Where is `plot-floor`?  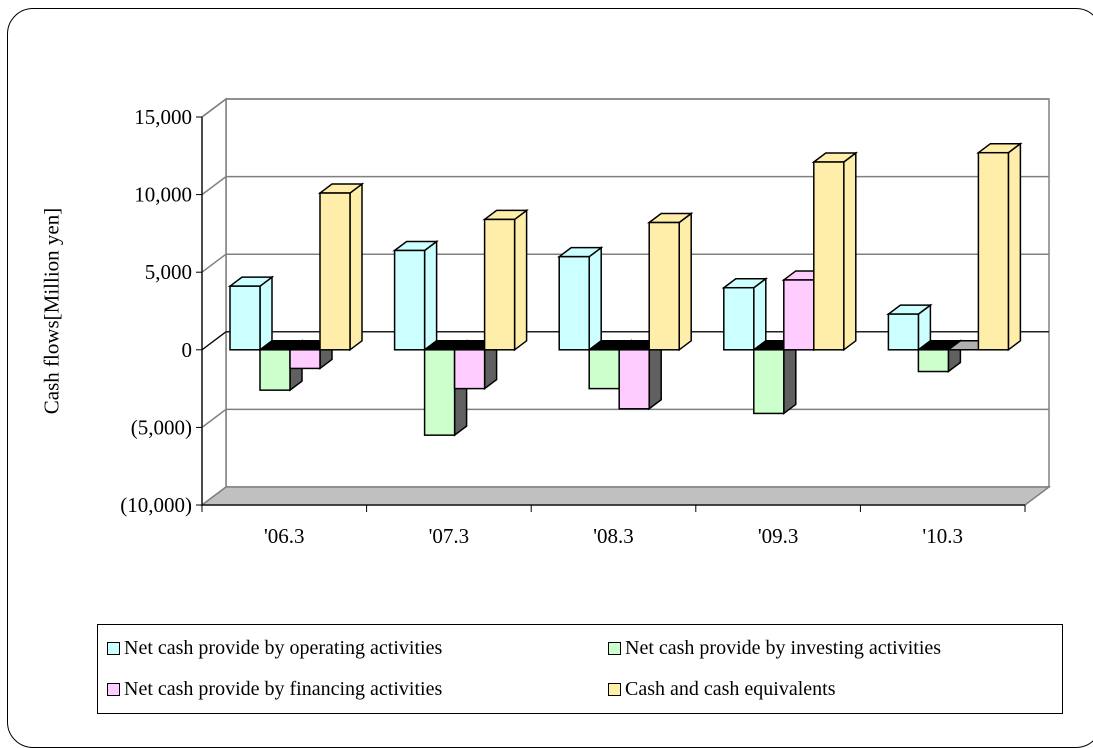
plot-floor is located at coordinates (625, 496).